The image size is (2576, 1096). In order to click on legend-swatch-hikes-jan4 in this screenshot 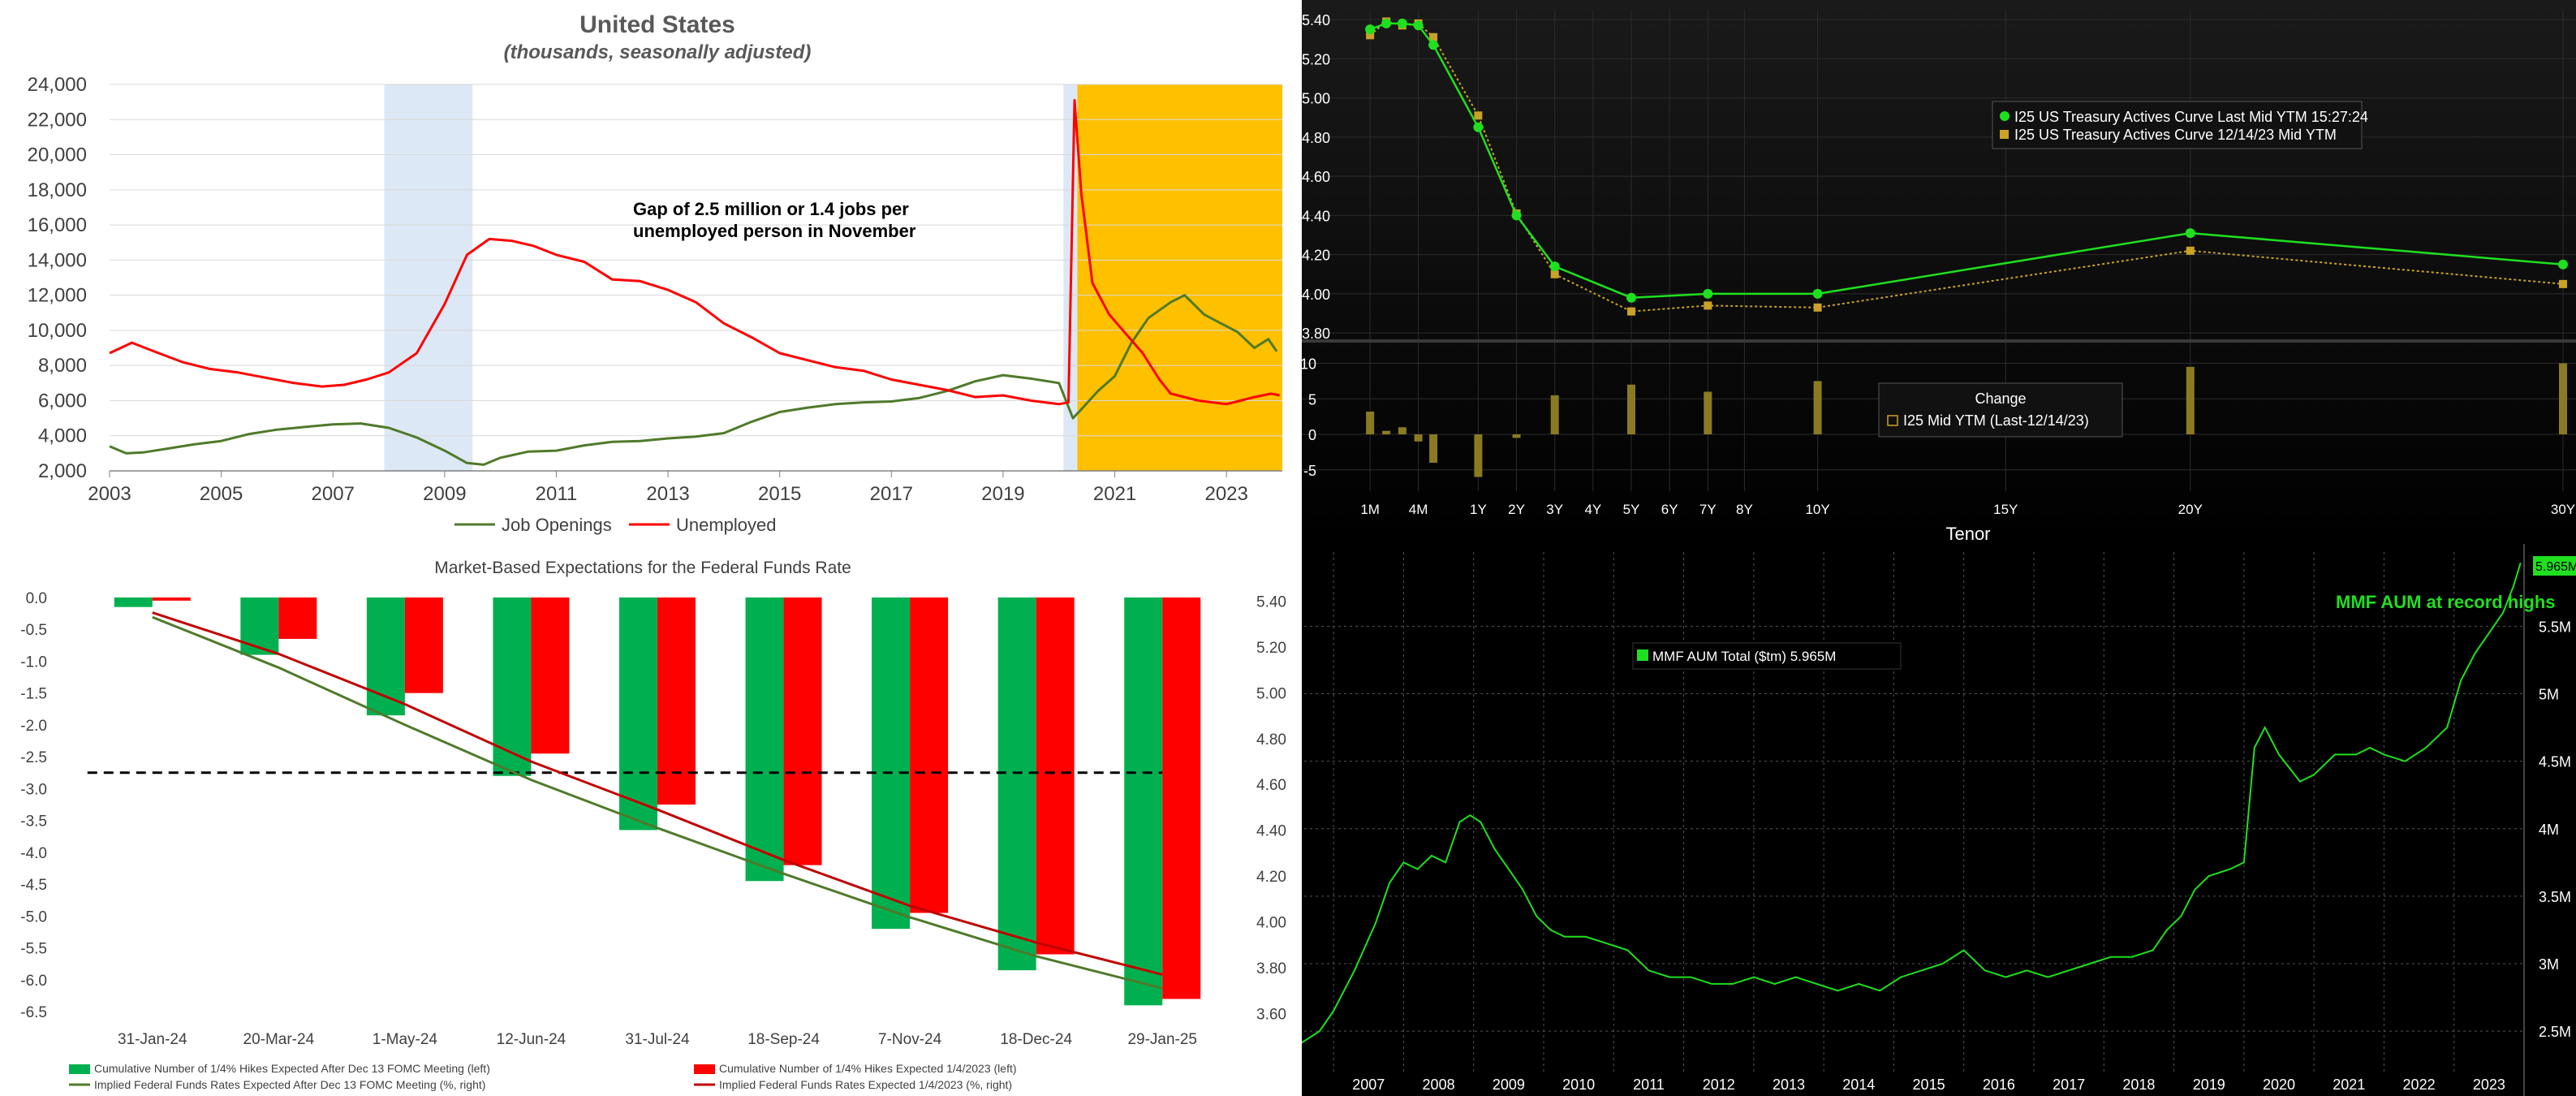, I will do `click(705, 1069)`.